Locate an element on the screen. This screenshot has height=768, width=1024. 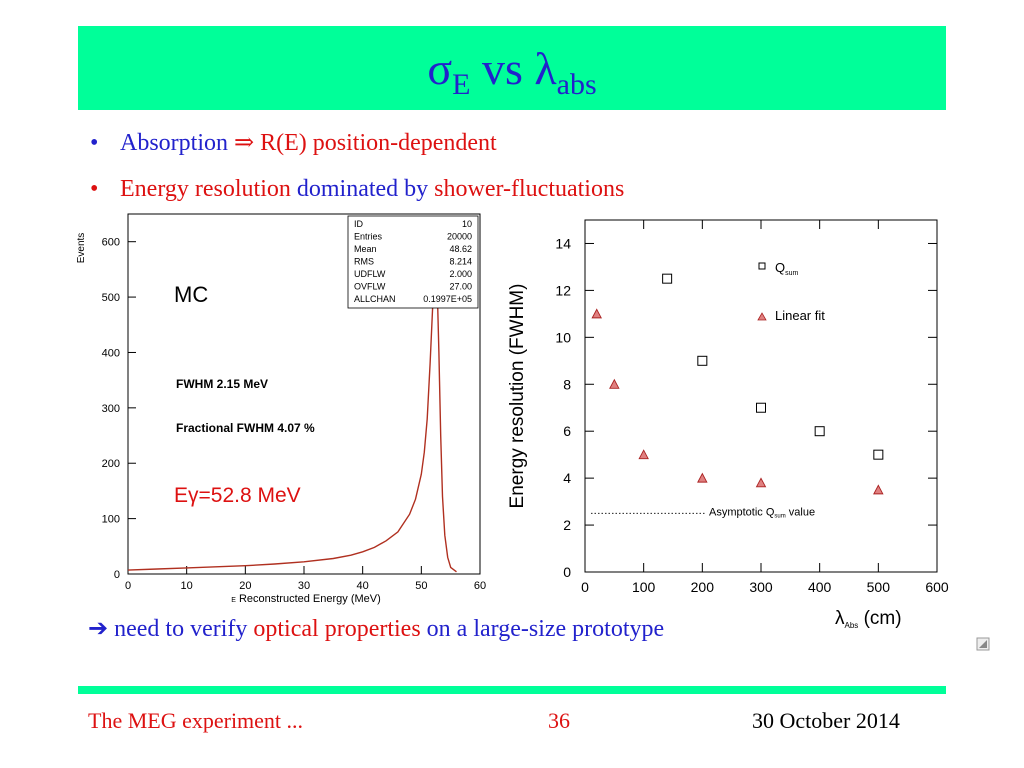
legend-triangle-marker is located at coordinates (762, 316).